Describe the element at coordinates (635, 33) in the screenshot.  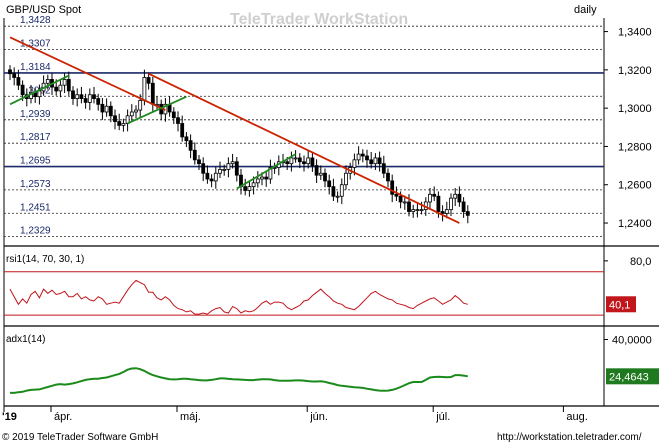
I see `price-axis-label: 1,3400` at that location.